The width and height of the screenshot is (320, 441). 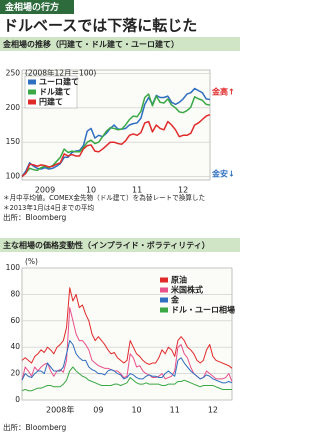 I want to click on legend-label: 米国株式, so click(x=186, y=290).